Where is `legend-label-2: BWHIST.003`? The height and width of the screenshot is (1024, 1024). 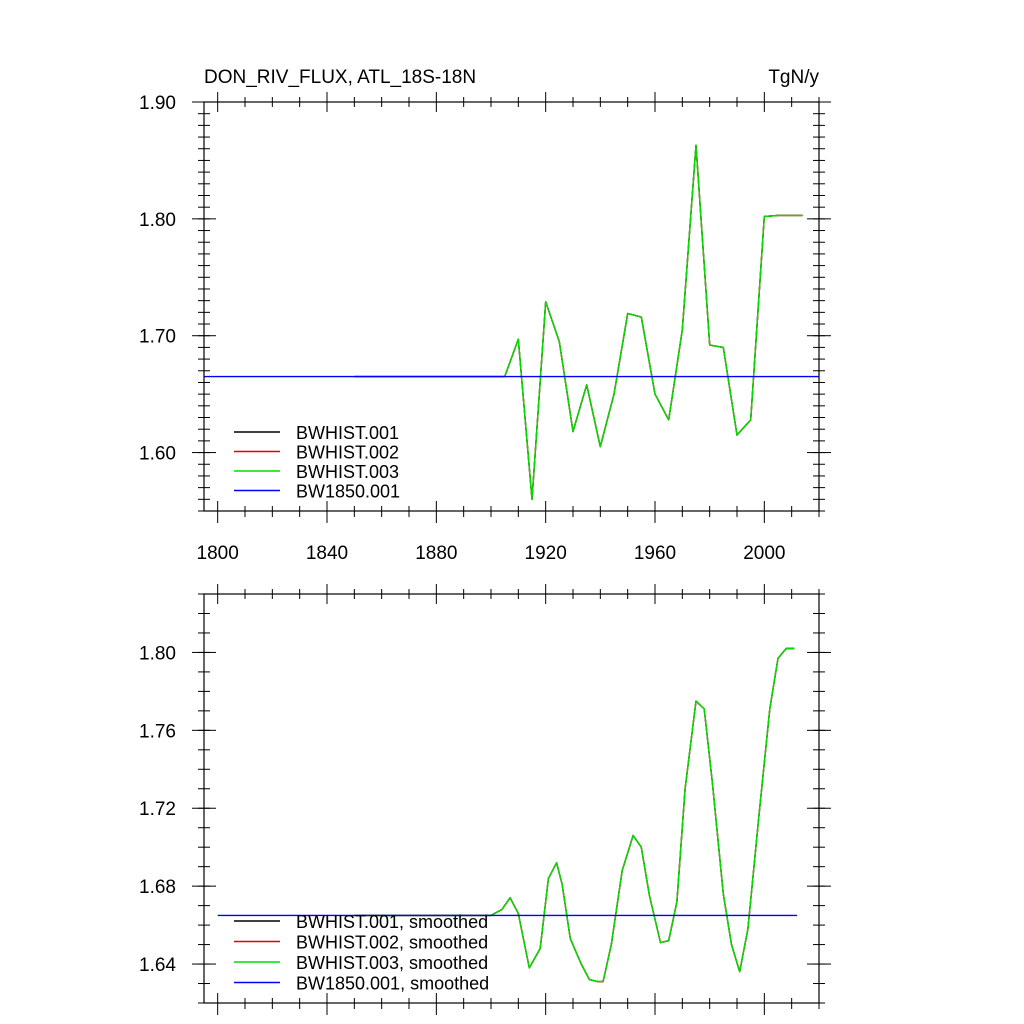 legend-label-2: BWHIST.003 is located at coordinates (347, 472).